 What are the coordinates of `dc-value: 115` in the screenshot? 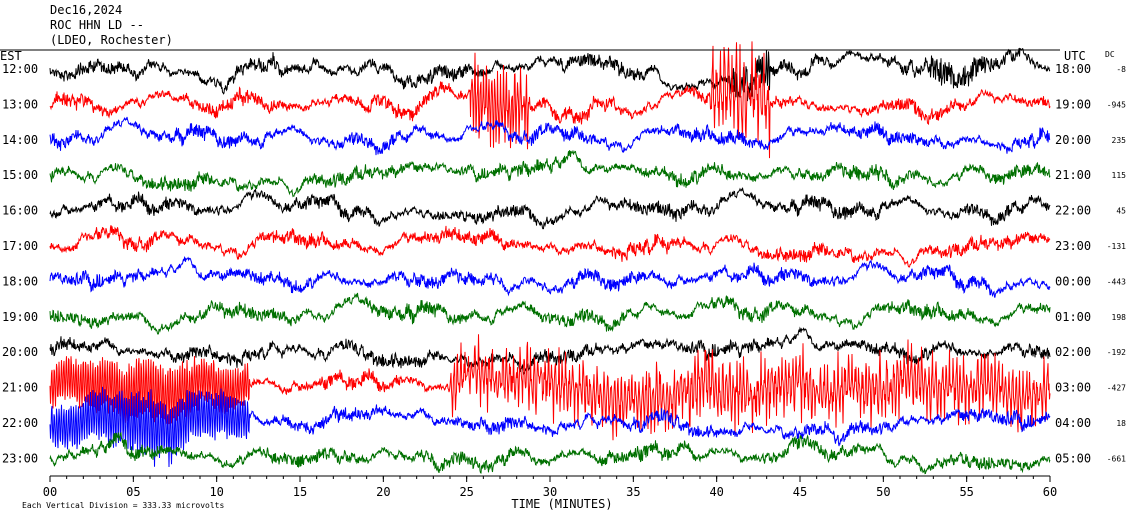 It's located at (1119, 175).